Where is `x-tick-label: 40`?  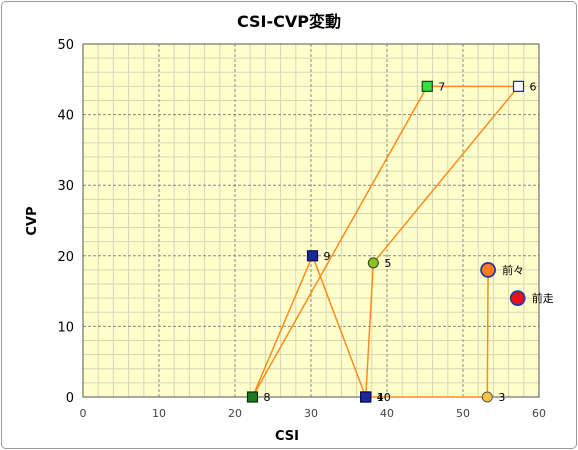
x-tick-label: 40 is located at coordinates (387, 413).